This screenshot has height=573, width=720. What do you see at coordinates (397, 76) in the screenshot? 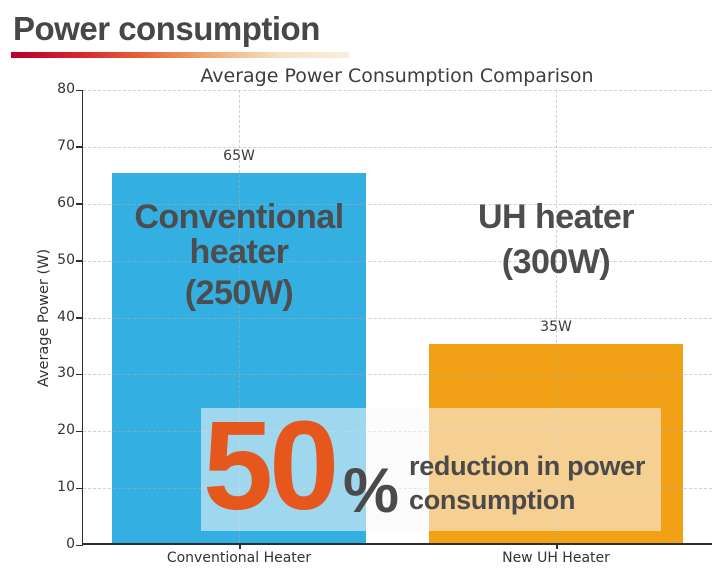
I see `chart-title: Average Power Consumption Comparison` at bounding box center [397, 76].